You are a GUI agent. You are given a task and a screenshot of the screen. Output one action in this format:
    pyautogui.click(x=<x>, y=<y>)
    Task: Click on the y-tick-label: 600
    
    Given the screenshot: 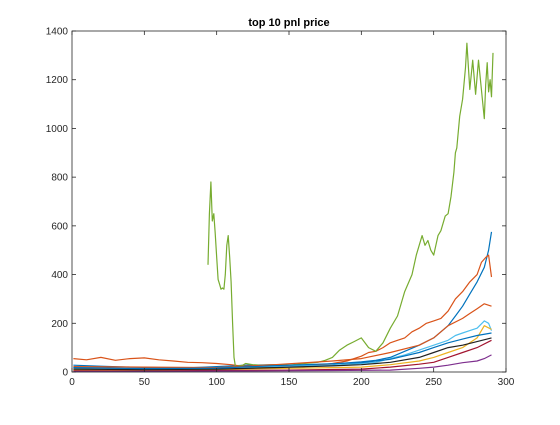 What is the action you would take?
    pyautogui.click(x=59, y=226)
    